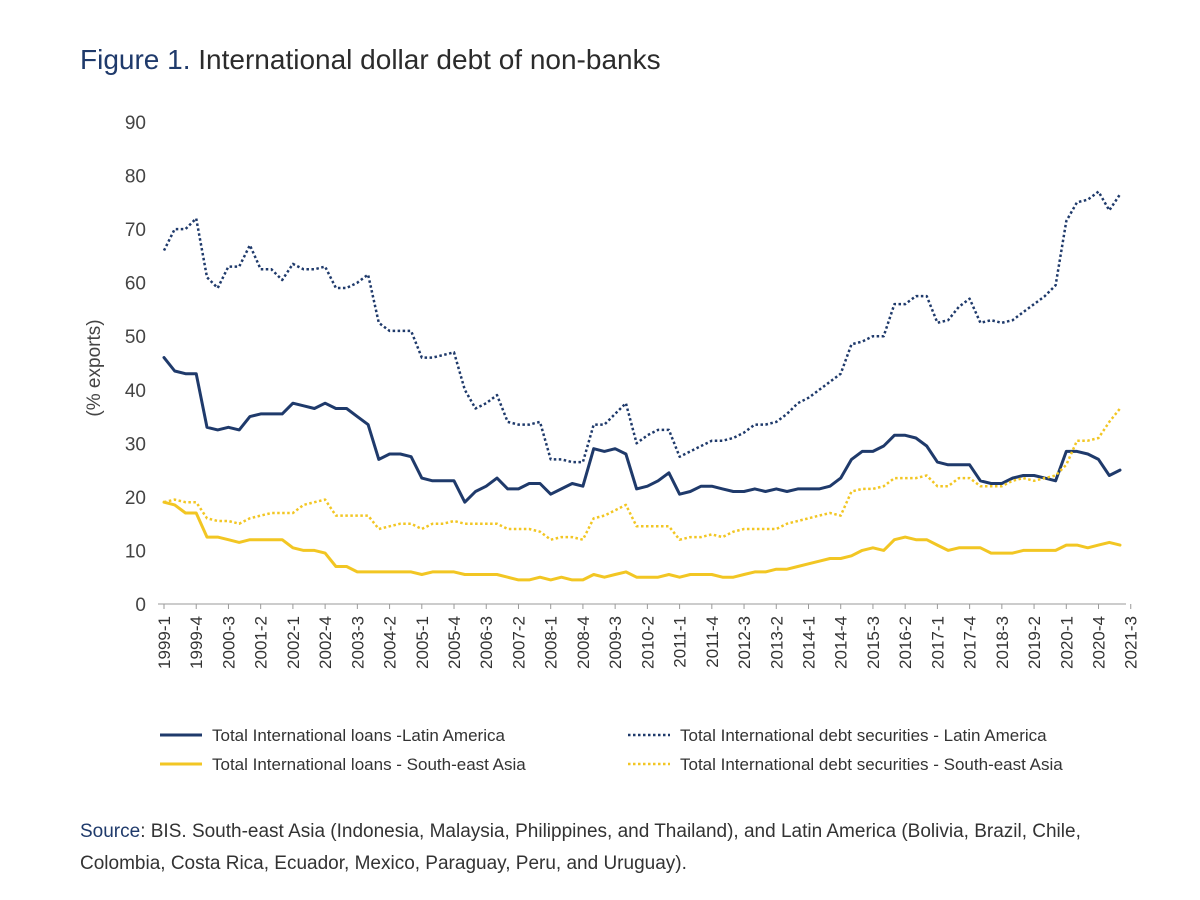 This screenshot has height=900, width=1200. Describe the element at coordinates (551, 642) in the screenshot. I see `x-tick-label: 2008-1` at that location.